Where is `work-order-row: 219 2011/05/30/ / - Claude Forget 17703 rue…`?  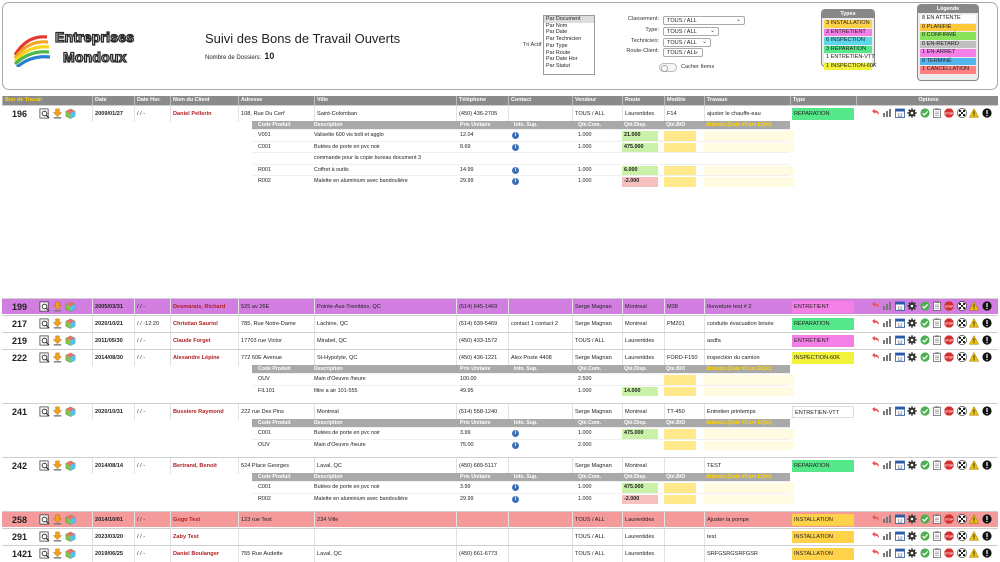 work-order-row: 219 2011/05/30/ / - Claude Forget 17703 rue… is located at coordinates (500, 340).